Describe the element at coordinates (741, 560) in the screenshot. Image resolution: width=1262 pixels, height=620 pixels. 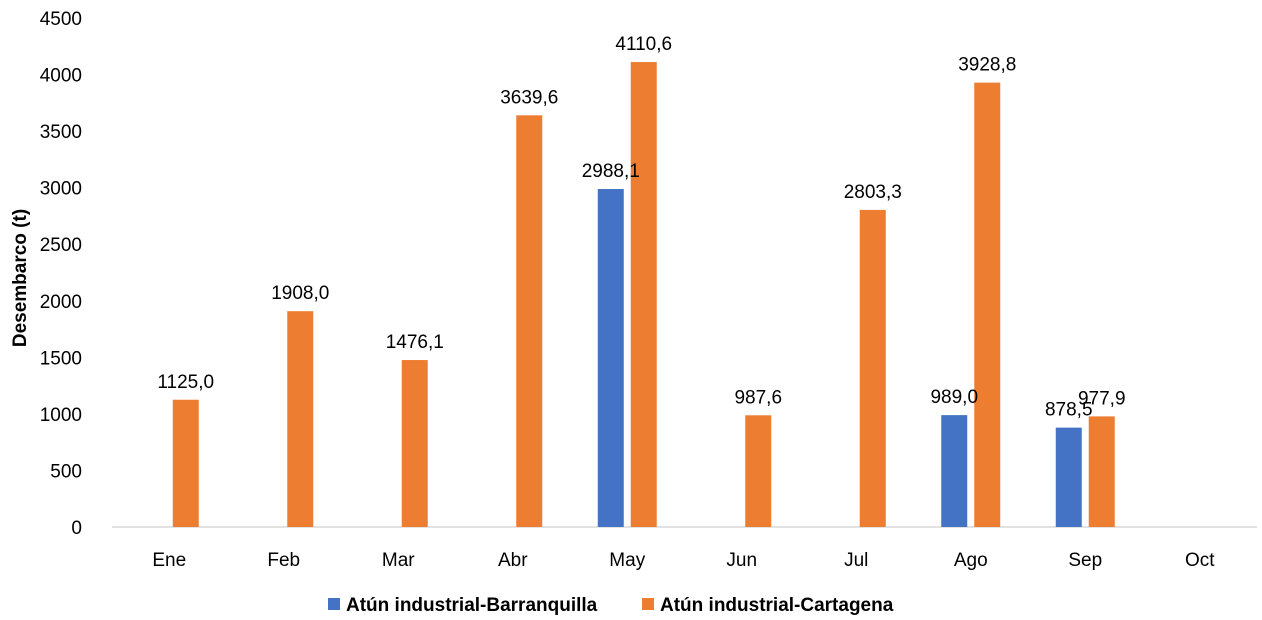
I see `x-tick-label: Jun` at that location.